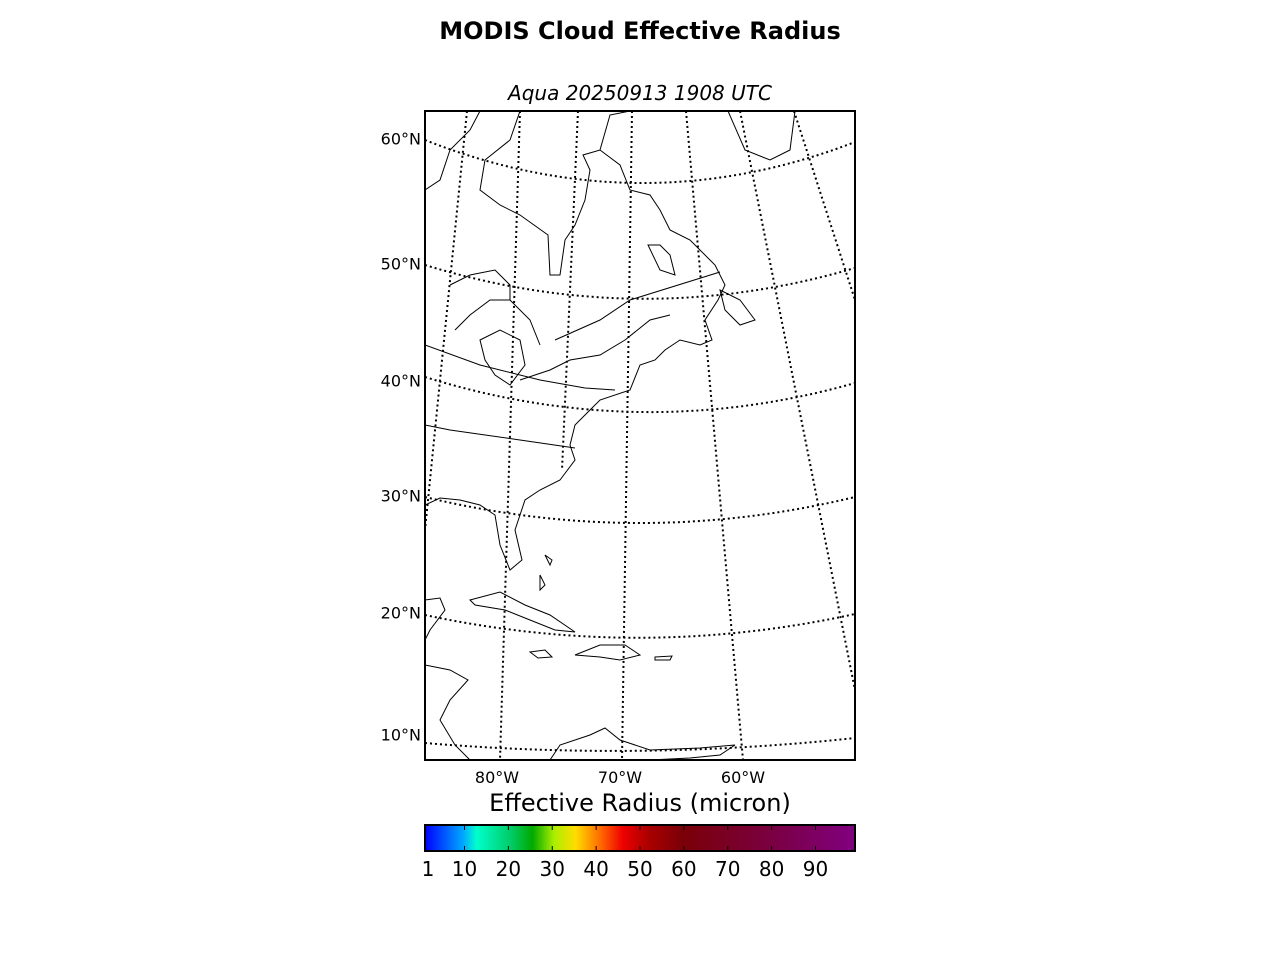 Image resolution: width=1280 pixels, height=960 pixels. Describe the element at coordinates (640, 803) in the screenshot. I see `colorbar-label: Effective Radius (micron)` at that location.